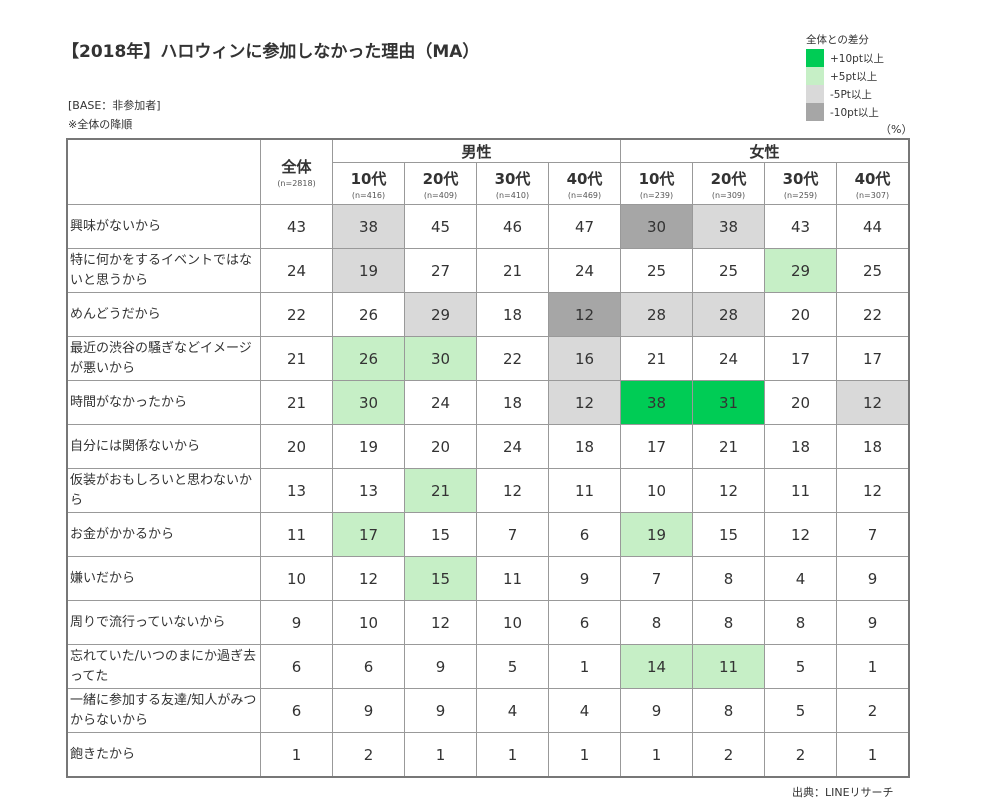 Image resolution: width=983 pixels, height=809 pixels. I want to click on row-label: 自分には関係ないから, so click(163, 446).